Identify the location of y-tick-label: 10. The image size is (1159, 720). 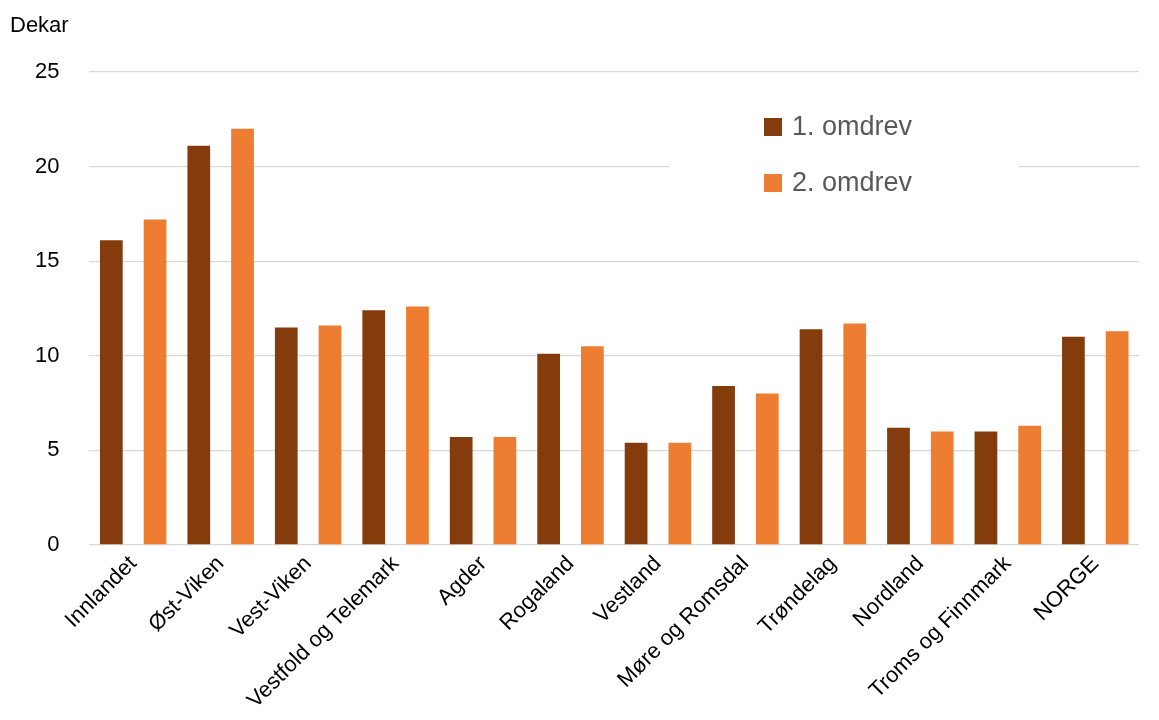
(47, 354).